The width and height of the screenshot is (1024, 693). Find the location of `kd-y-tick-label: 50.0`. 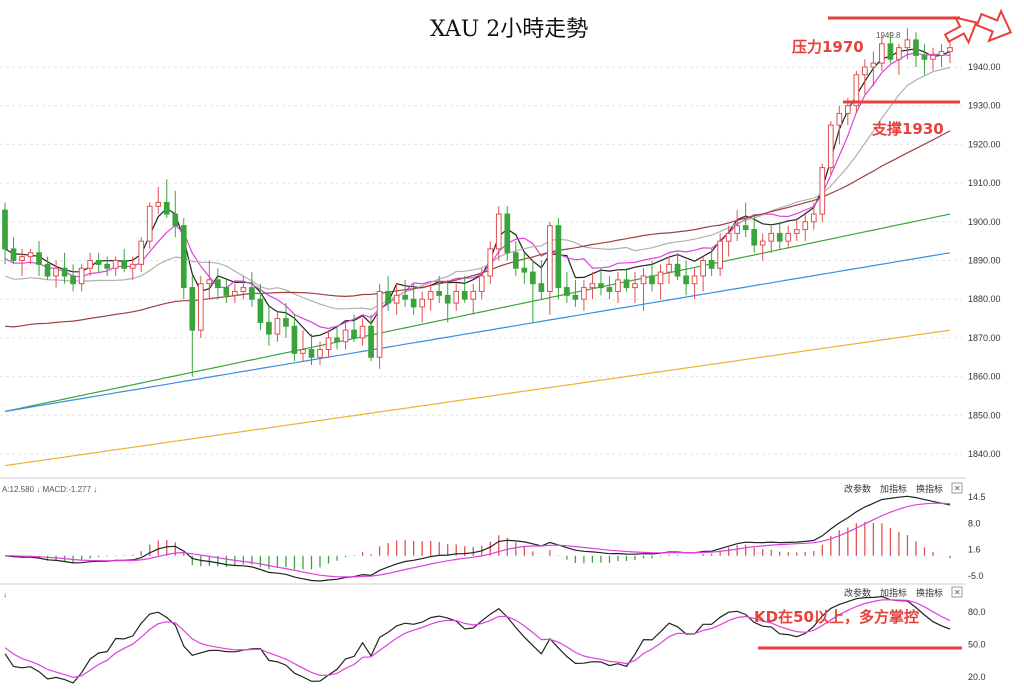

kd-y-tick-label: 50.0 is located at coordinates (977, 645).